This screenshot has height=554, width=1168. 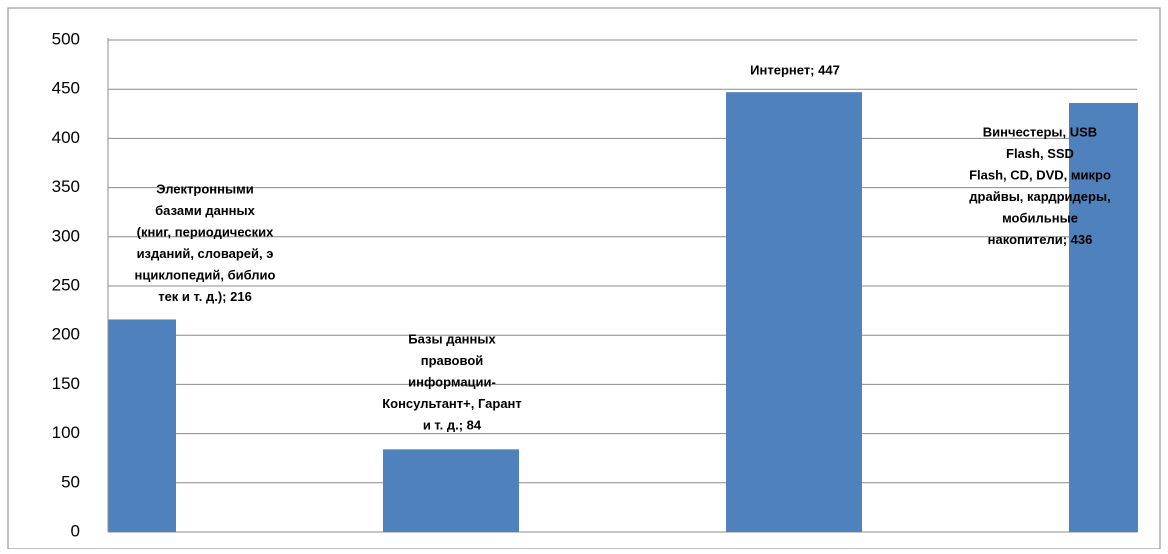 What do you see at coordinates (75, 530) in the screenshot?
I see `y-tick-label: 0` at bounding box center [75, 530].